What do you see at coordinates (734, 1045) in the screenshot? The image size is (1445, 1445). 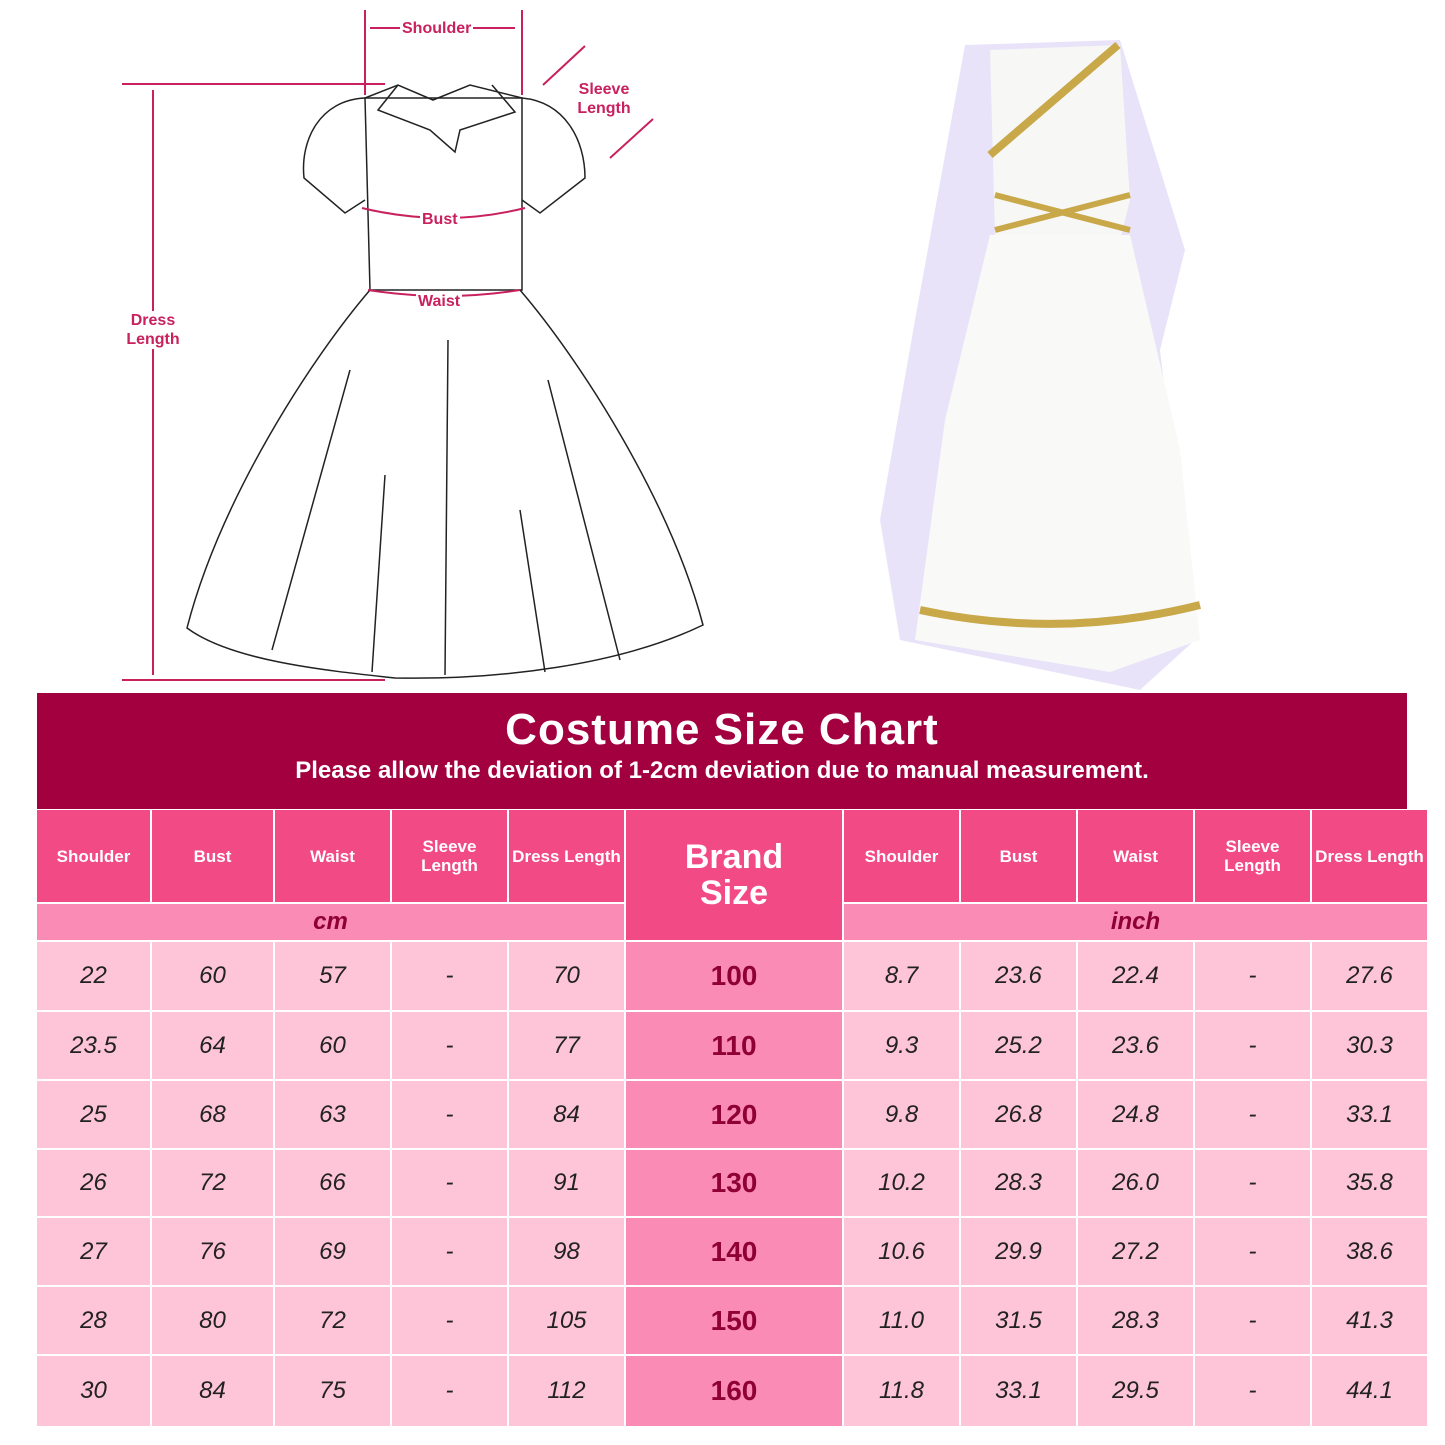 I see `brand-size-cell: 110` at bounding box center [734, 1045].